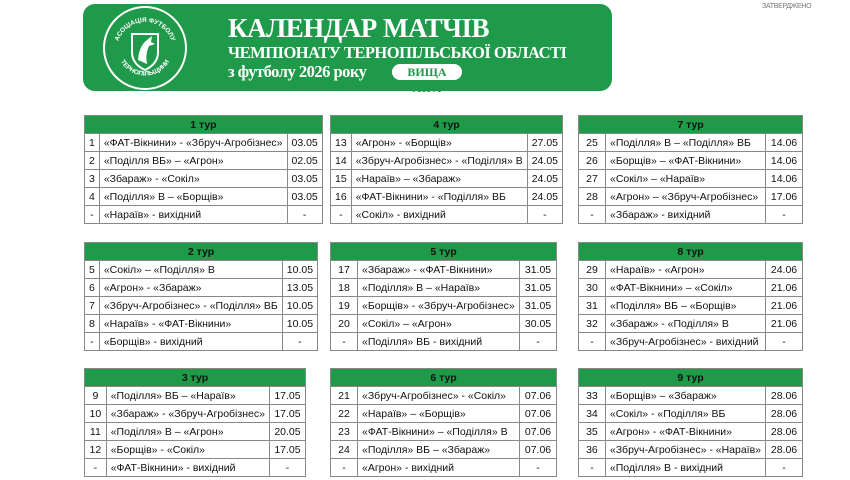 The image size is (850, 480). What do you see at coordinates (344, 449) in the screenshot?
I see `match-number: 24` at bounding box center [344, 449].